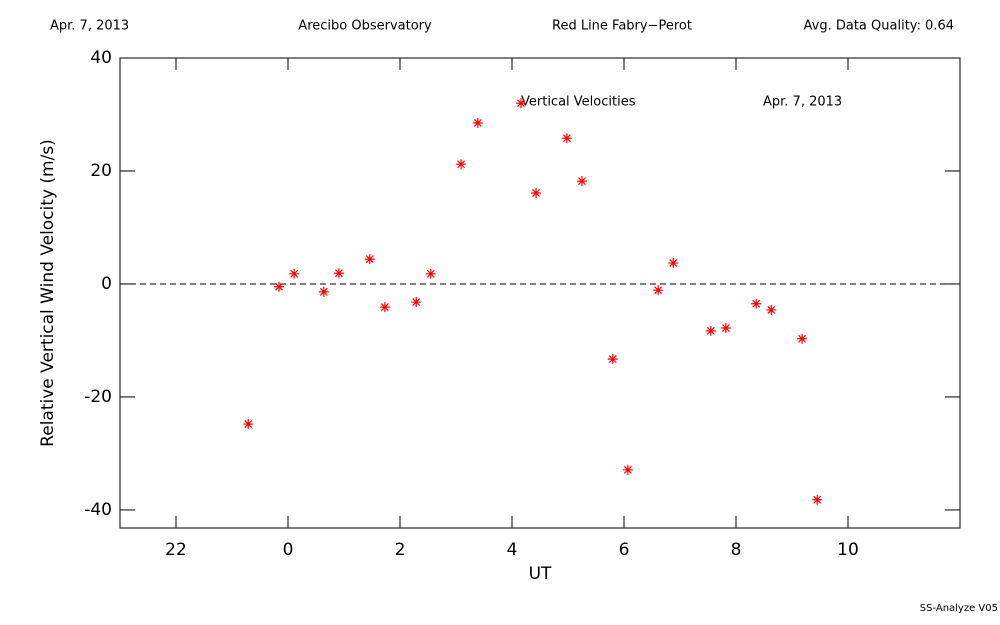  I want to click on y-tick-label: 0, so click(106, 284).